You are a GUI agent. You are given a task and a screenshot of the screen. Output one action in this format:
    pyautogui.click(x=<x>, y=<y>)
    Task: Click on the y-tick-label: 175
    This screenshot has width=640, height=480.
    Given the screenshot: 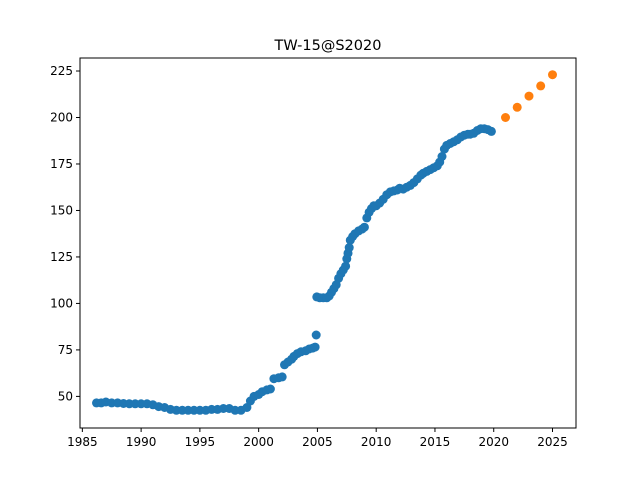 What is the action you would take?
    pyautogui.click(x=61, y=164)
    